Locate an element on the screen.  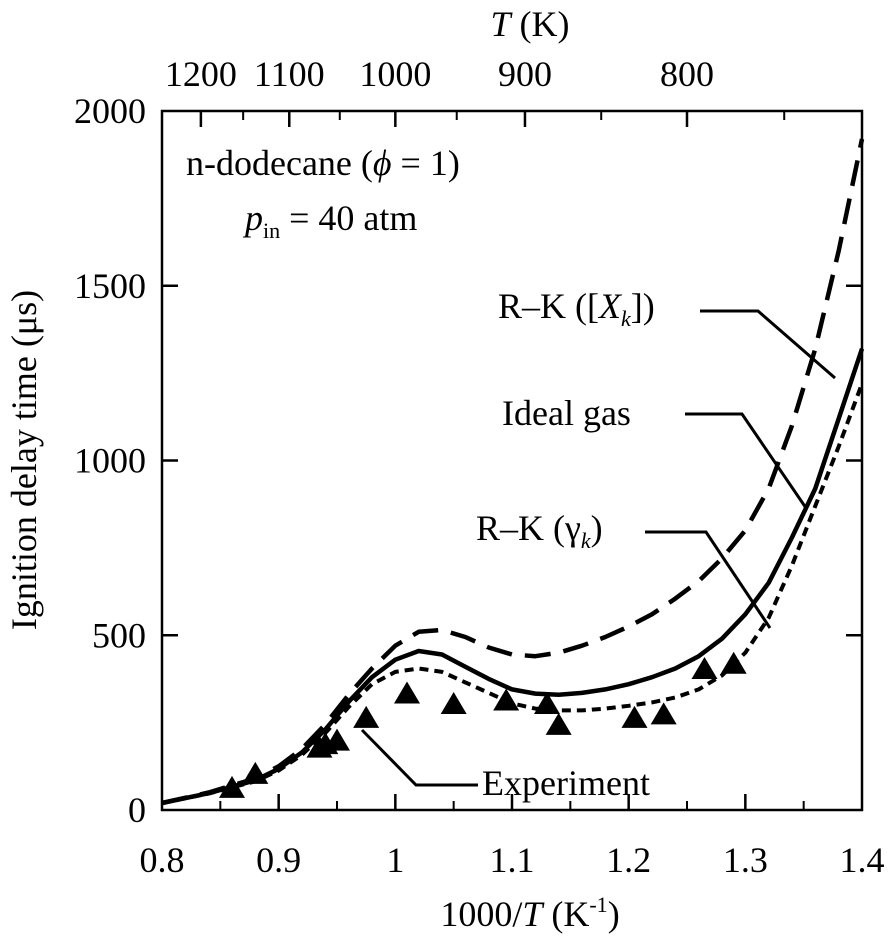
y-tick-label: 1000 is located at coordinates (110, 461).